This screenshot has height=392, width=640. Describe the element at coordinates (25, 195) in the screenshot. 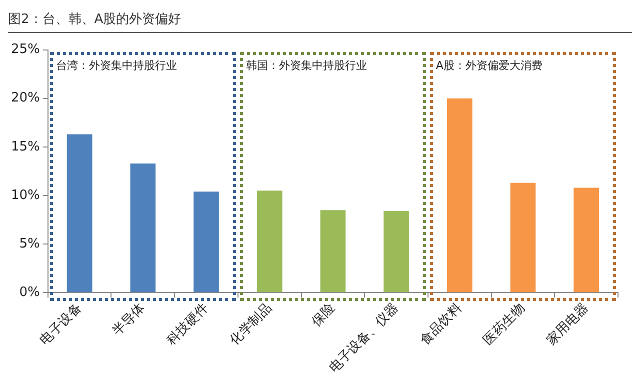

I see `y-tick-label: 10%` at that location.